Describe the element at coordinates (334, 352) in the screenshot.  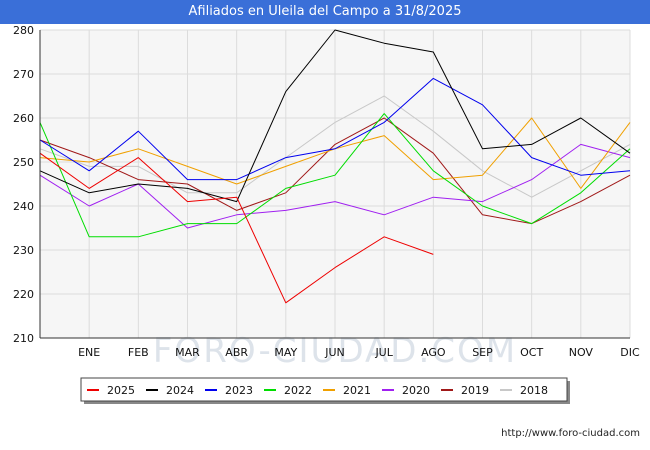
I see `x-tick-label-jun: JUN` at that location.